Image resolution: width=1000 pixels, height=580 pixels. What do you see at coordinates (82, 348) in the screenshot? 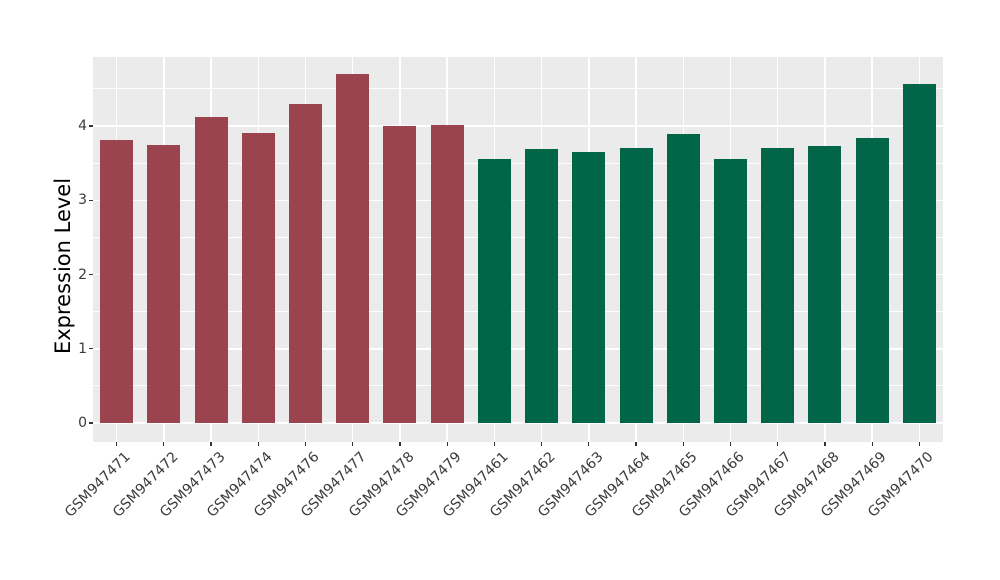
I see `y-tick-label: 1` at bounding box center [82, 348].